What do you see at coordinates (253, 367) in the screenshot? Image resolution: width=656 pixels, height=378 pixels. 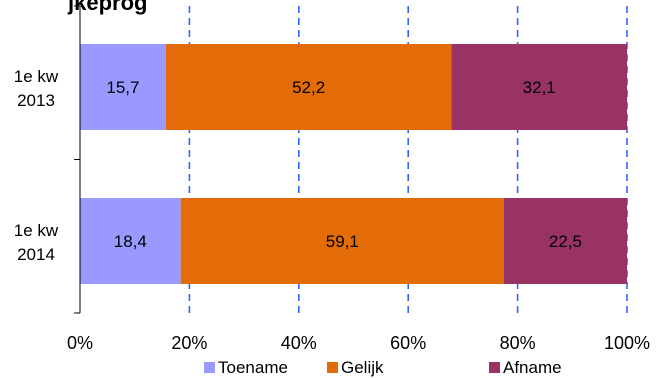 I see `legend-label-toename: Toename` at bounding box center [253, 367].